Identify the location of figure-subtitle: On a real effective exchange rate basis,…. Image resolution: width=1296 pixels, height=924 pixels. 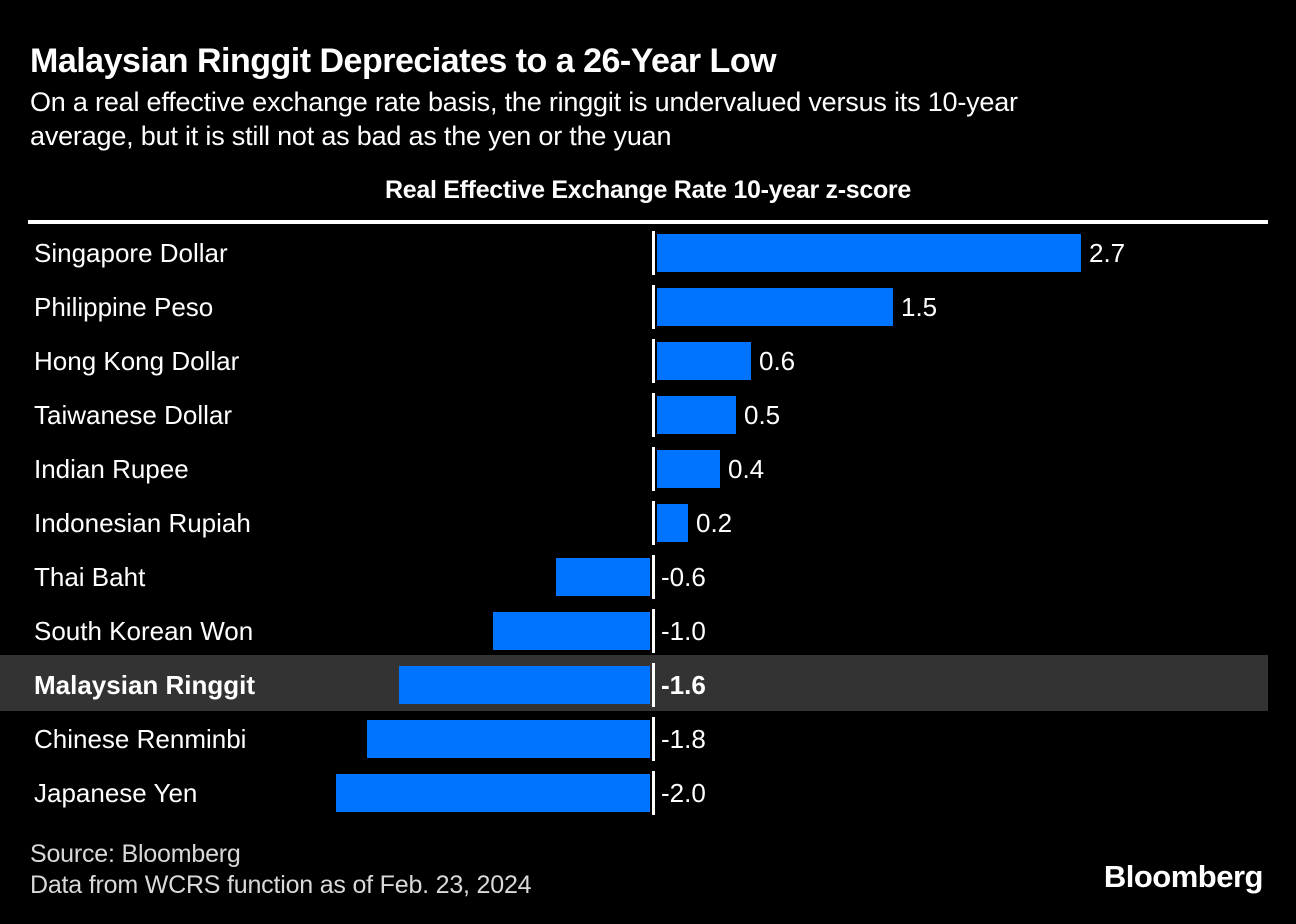
(524, 119).